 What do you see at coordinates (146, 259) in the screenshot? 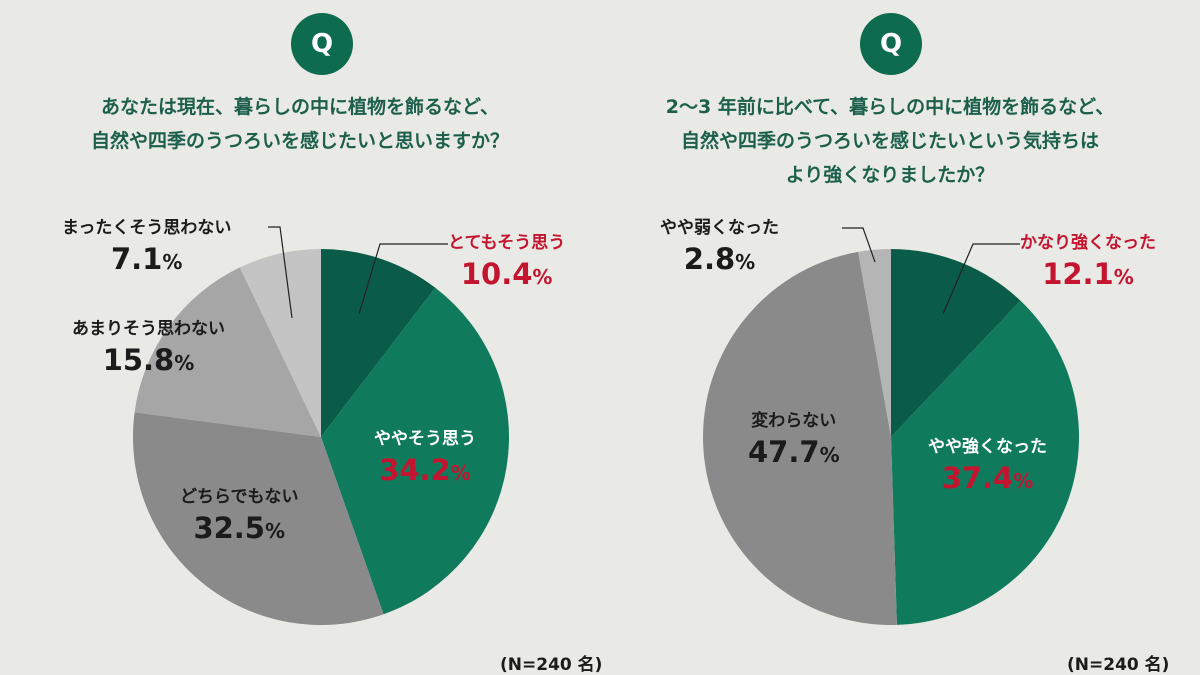
I see `slice-value: 7.1%` at bounding box center [146, 259].